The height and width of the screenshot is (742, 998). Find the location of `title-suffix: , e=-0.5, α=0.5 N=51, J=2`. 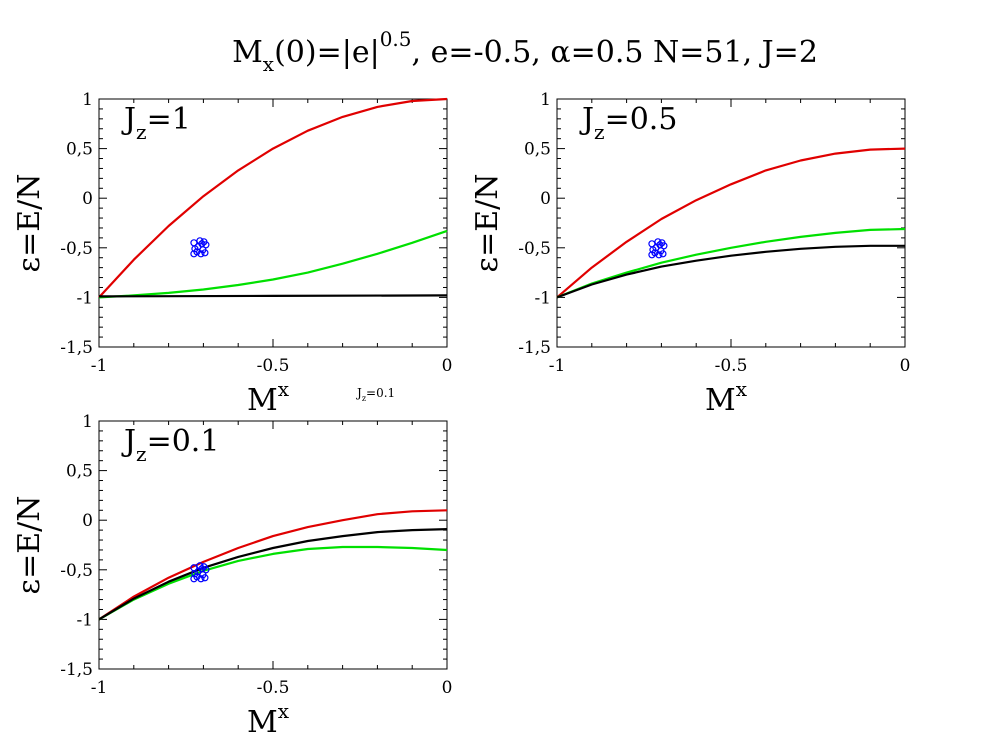

title-suffix: , e=-0.5, α=0.5 N=51, J=2 is located at coordinates (615, 52).